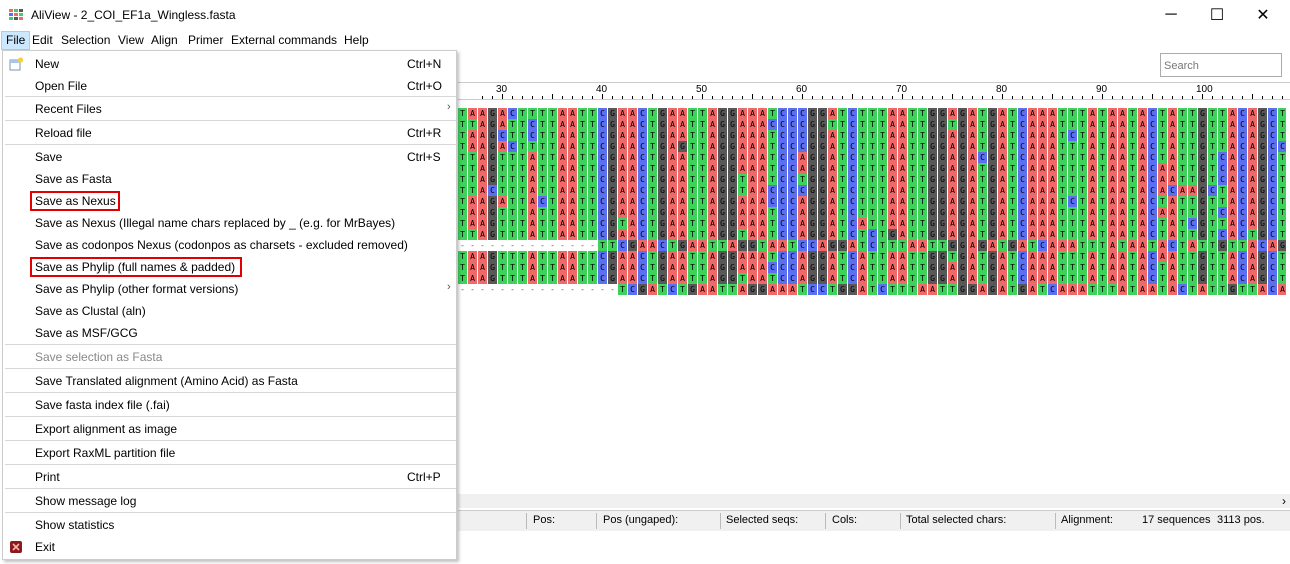 This screenshot has width=1290, height=564. Describe the element at coordinates (874, 91) in the screenshot. I see `position-ruler: 30 40 50 60 70 80 90 100` at that location.